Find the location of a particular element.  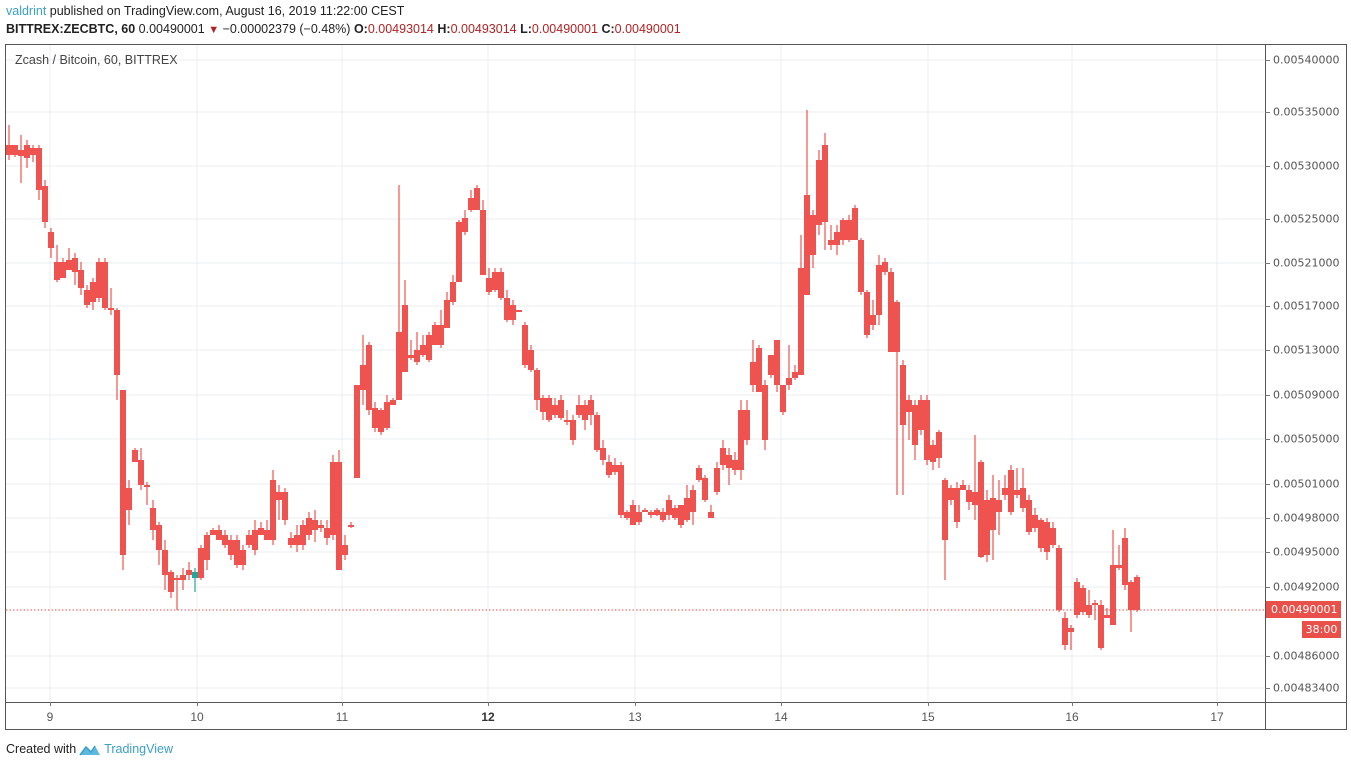

high-label: H: is located at coordinates (444, 29).